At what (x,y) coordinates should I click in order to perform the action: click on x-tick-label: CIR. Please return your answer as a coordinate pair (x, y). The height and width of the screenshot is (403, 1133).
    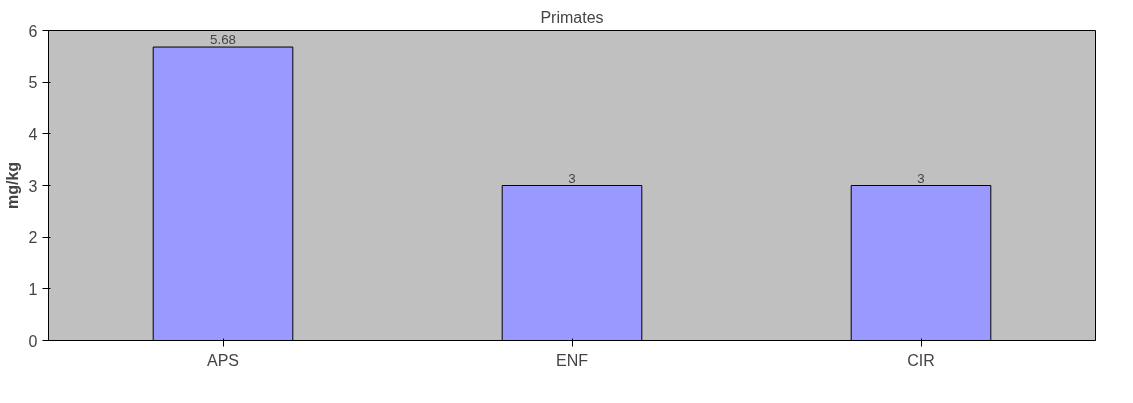
    Looking at the image, I should click on (921, 360).